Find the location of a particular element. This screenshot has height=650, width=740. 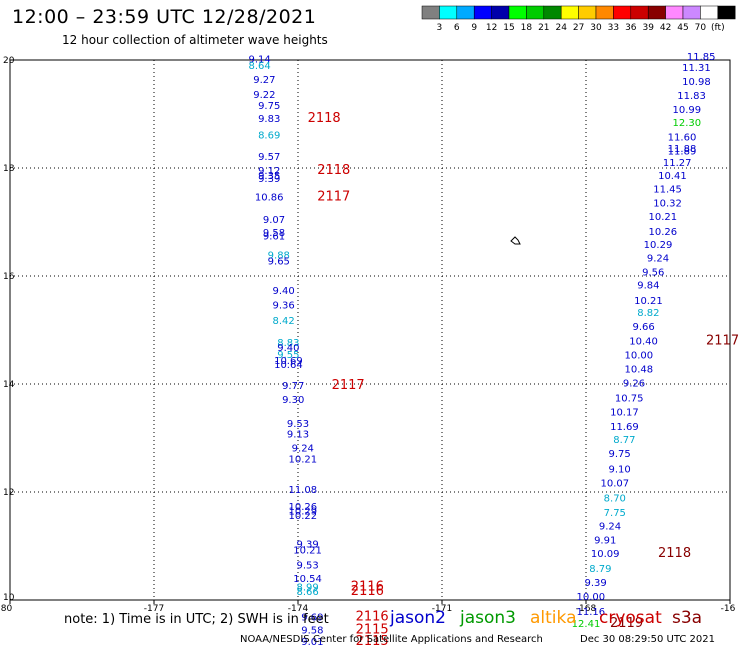

wave-height-value: 9.35 is located at coordinates (269, 176).